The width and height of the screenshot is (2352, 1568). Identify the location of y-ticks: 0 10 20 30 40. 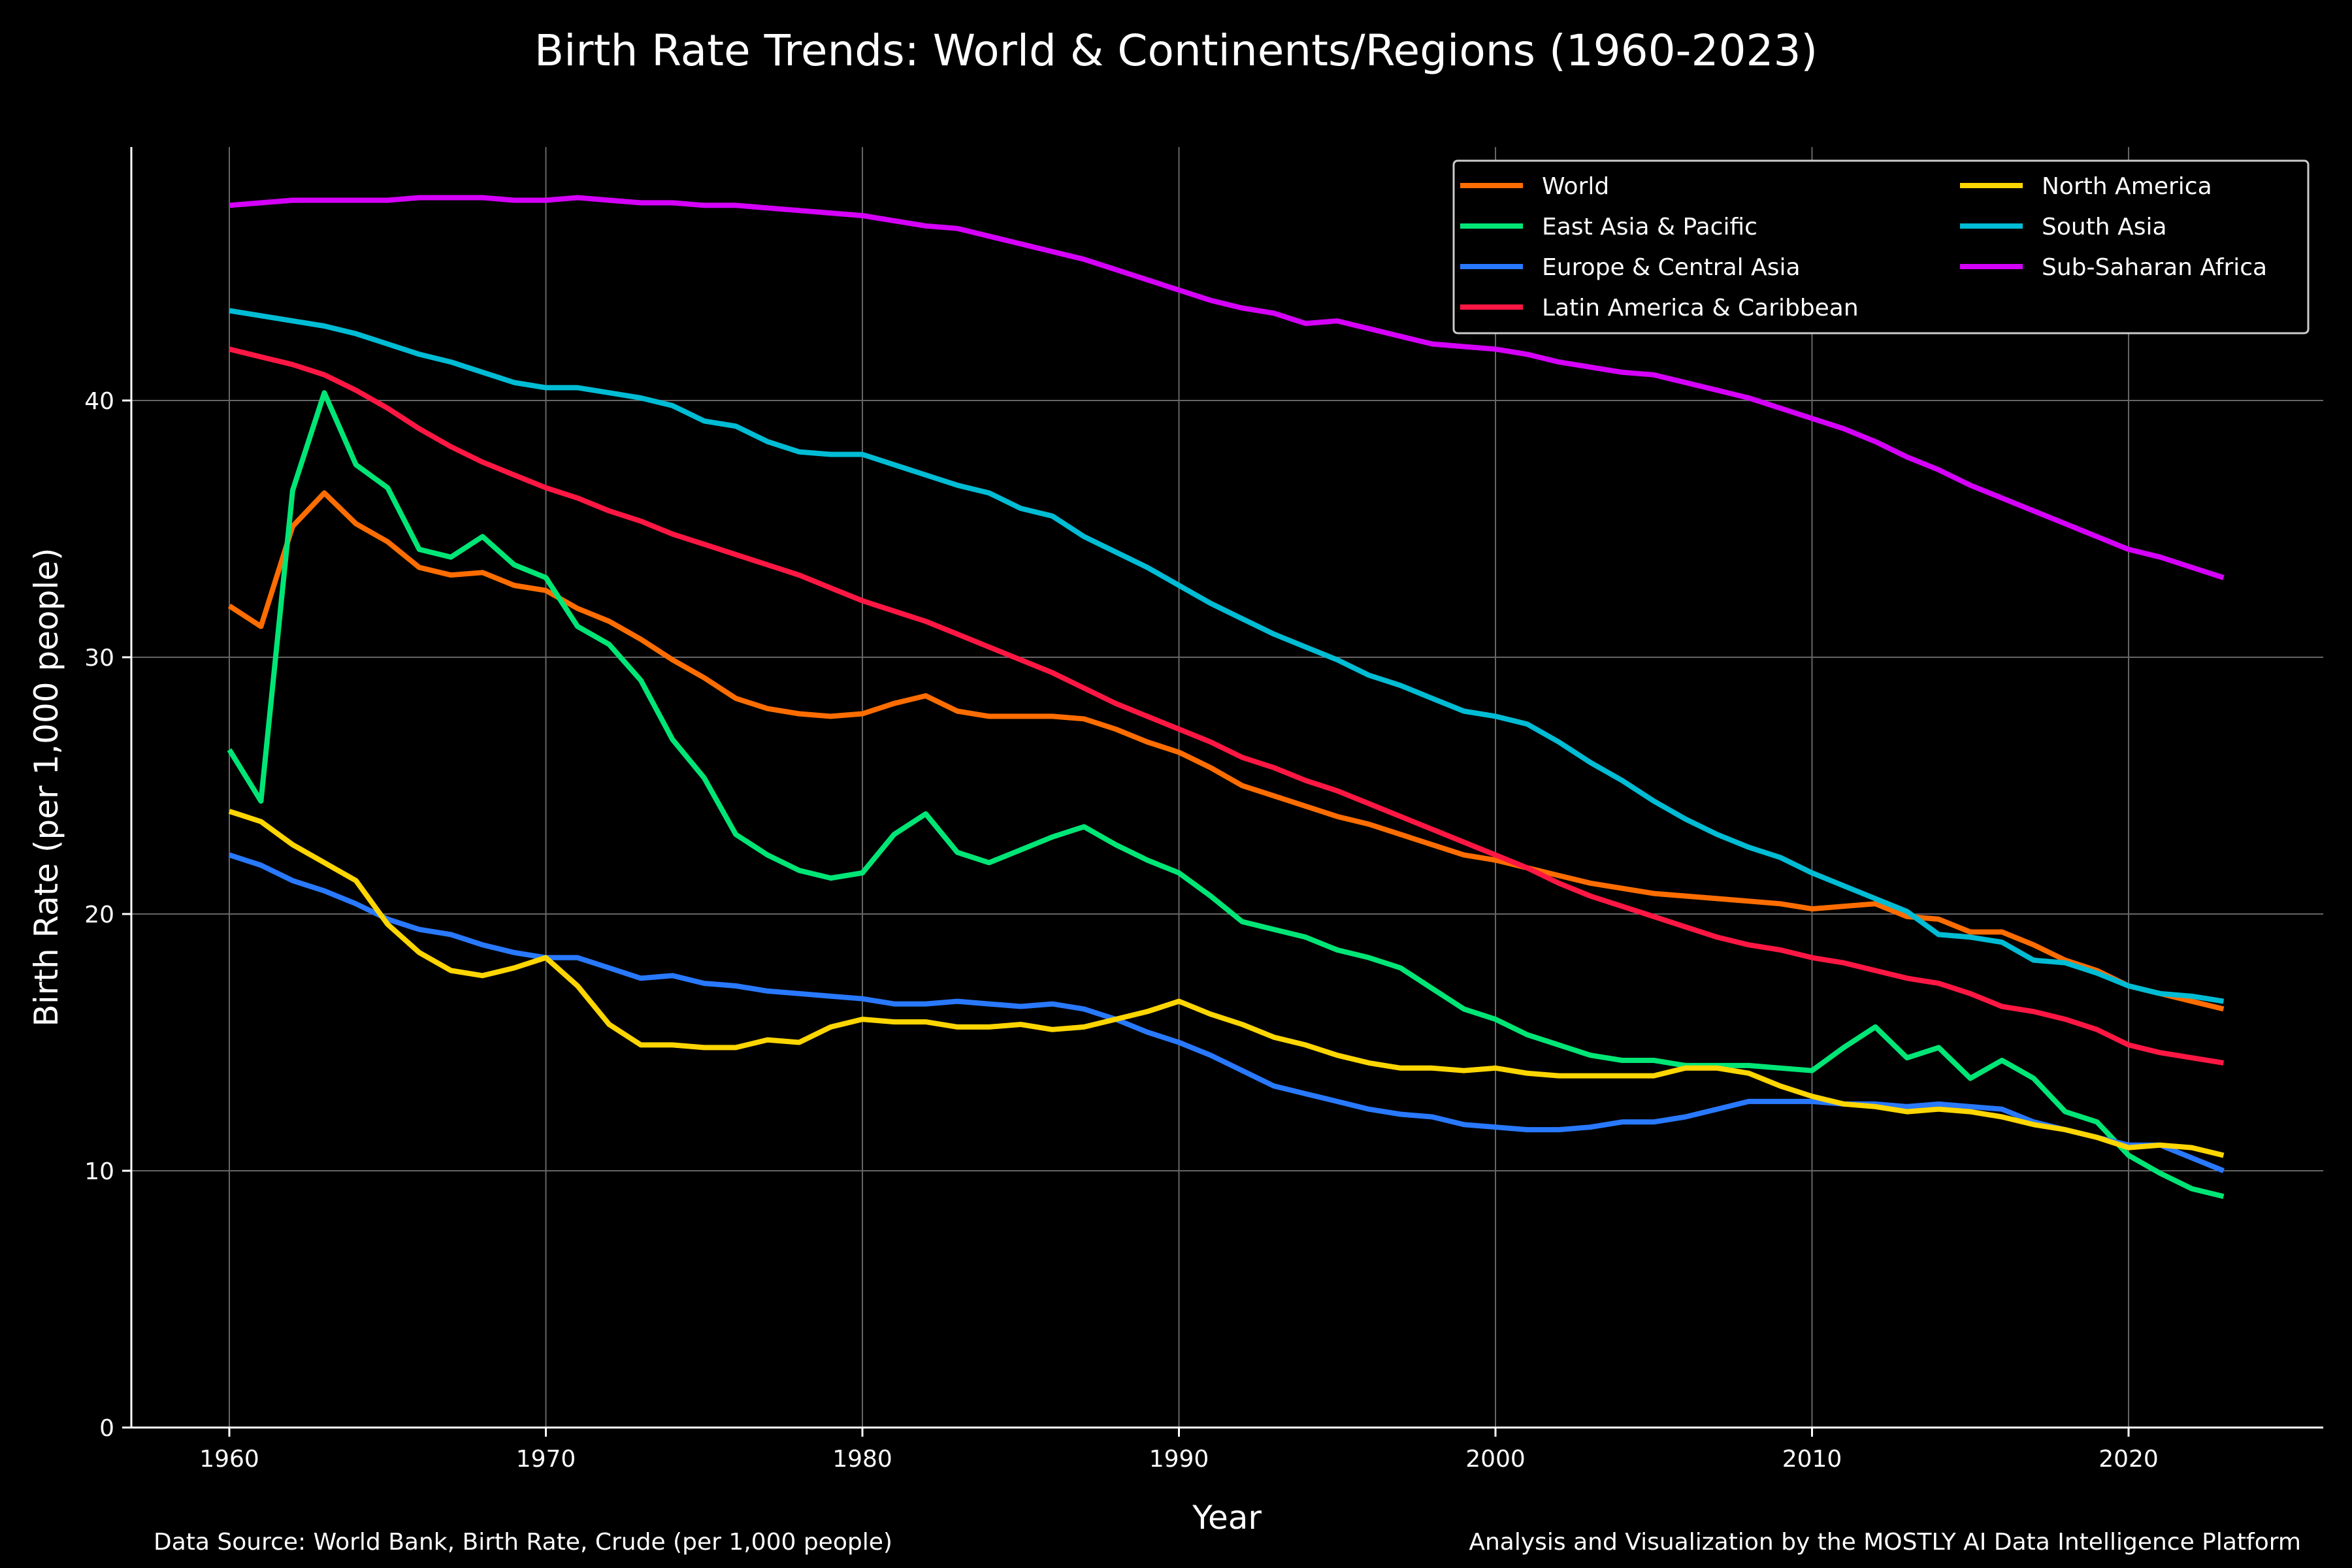
(107, 915).